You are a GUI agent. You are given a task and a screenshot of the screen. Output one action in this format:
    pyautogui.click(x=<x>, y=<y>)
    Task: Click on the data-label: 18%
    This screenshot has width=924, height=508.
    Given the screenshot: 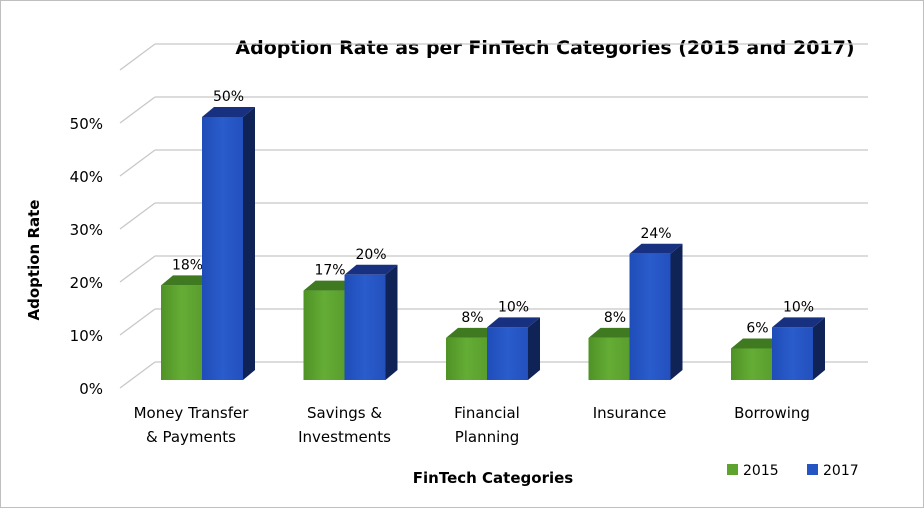 What is the action you would take?
    pyautogui.click(x=187, y=265)
    